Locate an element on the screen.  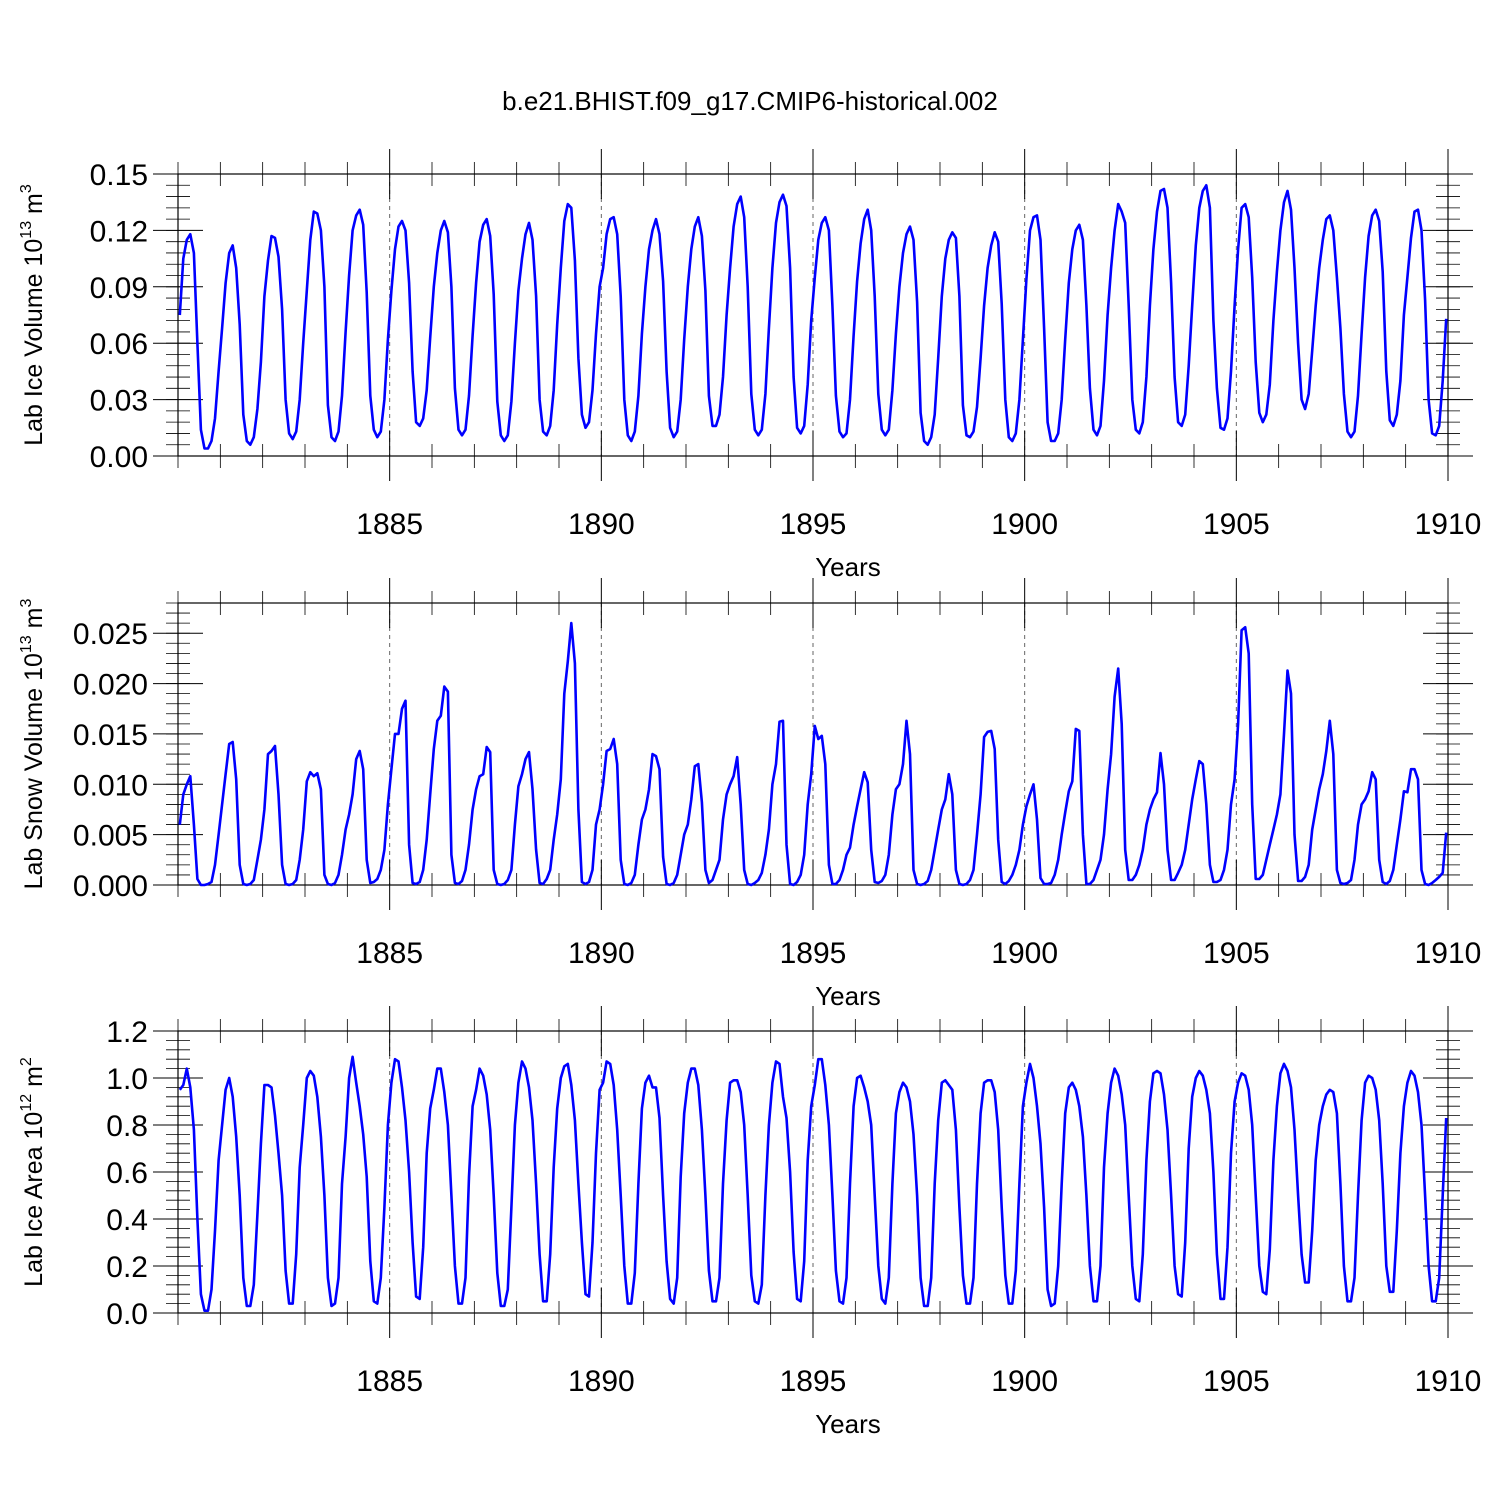
y-tick-label: 0.03 is located at coordinates (119, 401).